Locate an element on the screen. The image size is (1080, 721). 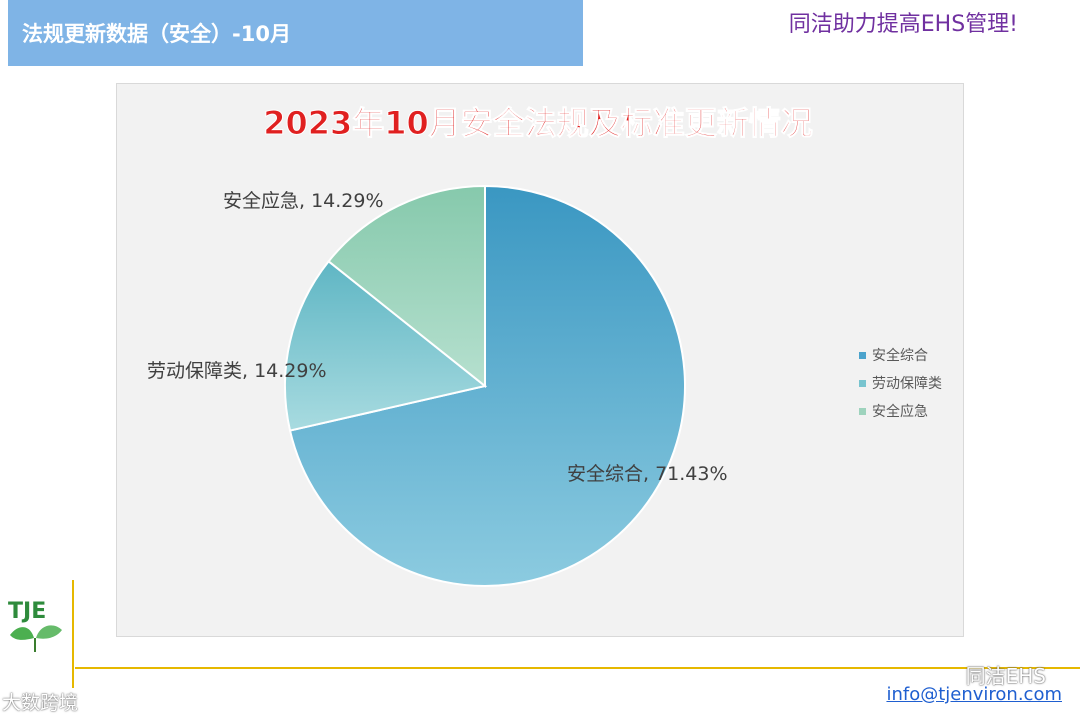
watermark-right: 同洁EHS is located at coordinates (1005, 676).